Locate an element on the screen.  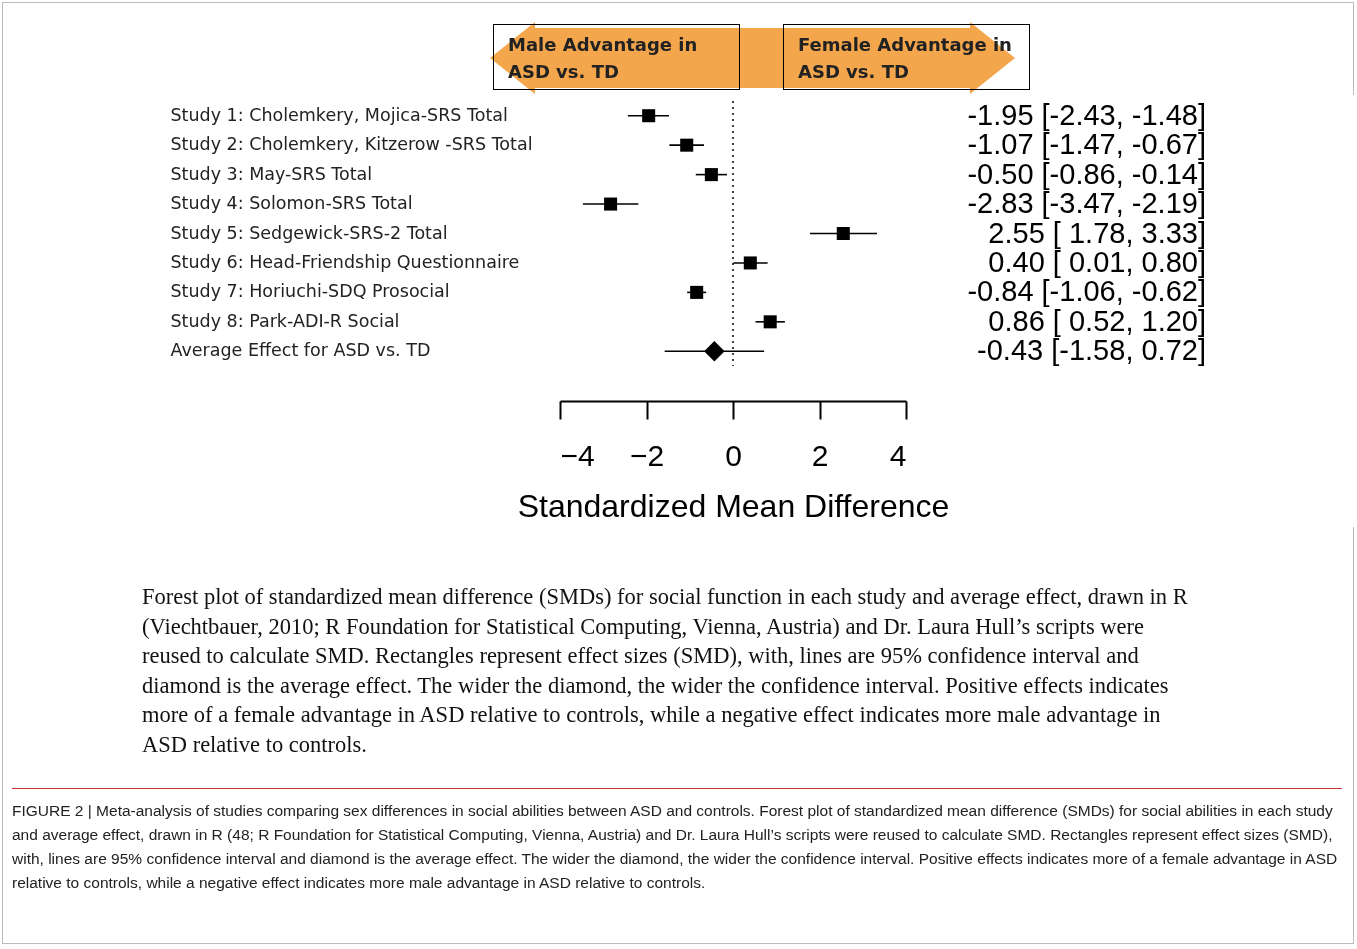
x-tick-label: 0 is located at coordinates (733, 455).